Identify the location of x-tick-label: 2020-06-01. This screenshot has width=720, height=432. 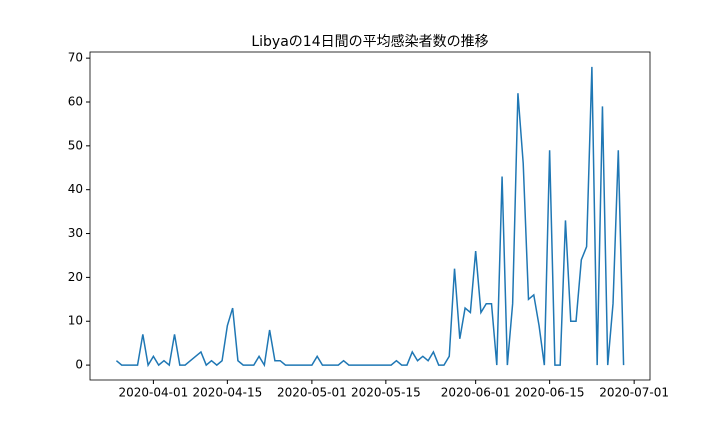
(476, 393).